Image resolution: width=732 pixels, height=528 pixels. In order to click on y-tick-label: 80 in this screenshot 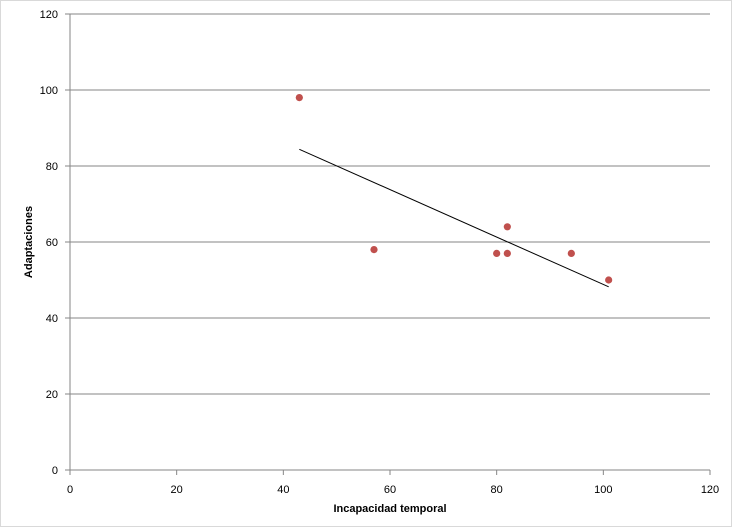, I will do `click(52, 167)`.